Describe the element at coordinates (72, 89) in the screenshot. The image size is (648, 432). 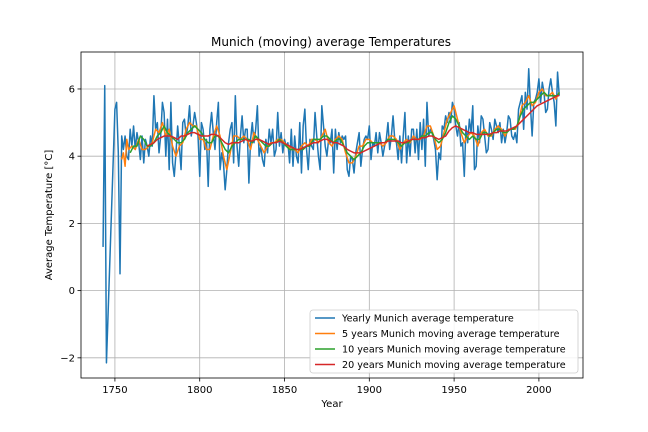
I see `y-tick-label: 6` at that location.